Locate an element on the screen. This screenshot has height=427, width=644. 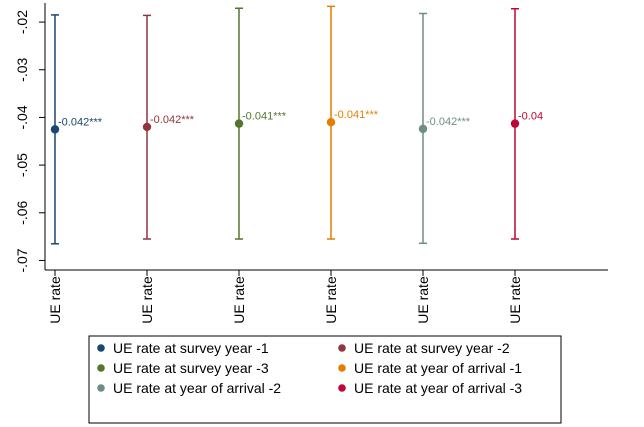
legend-item: UE rate at survey year -2 is located at coordinates (424, 348).